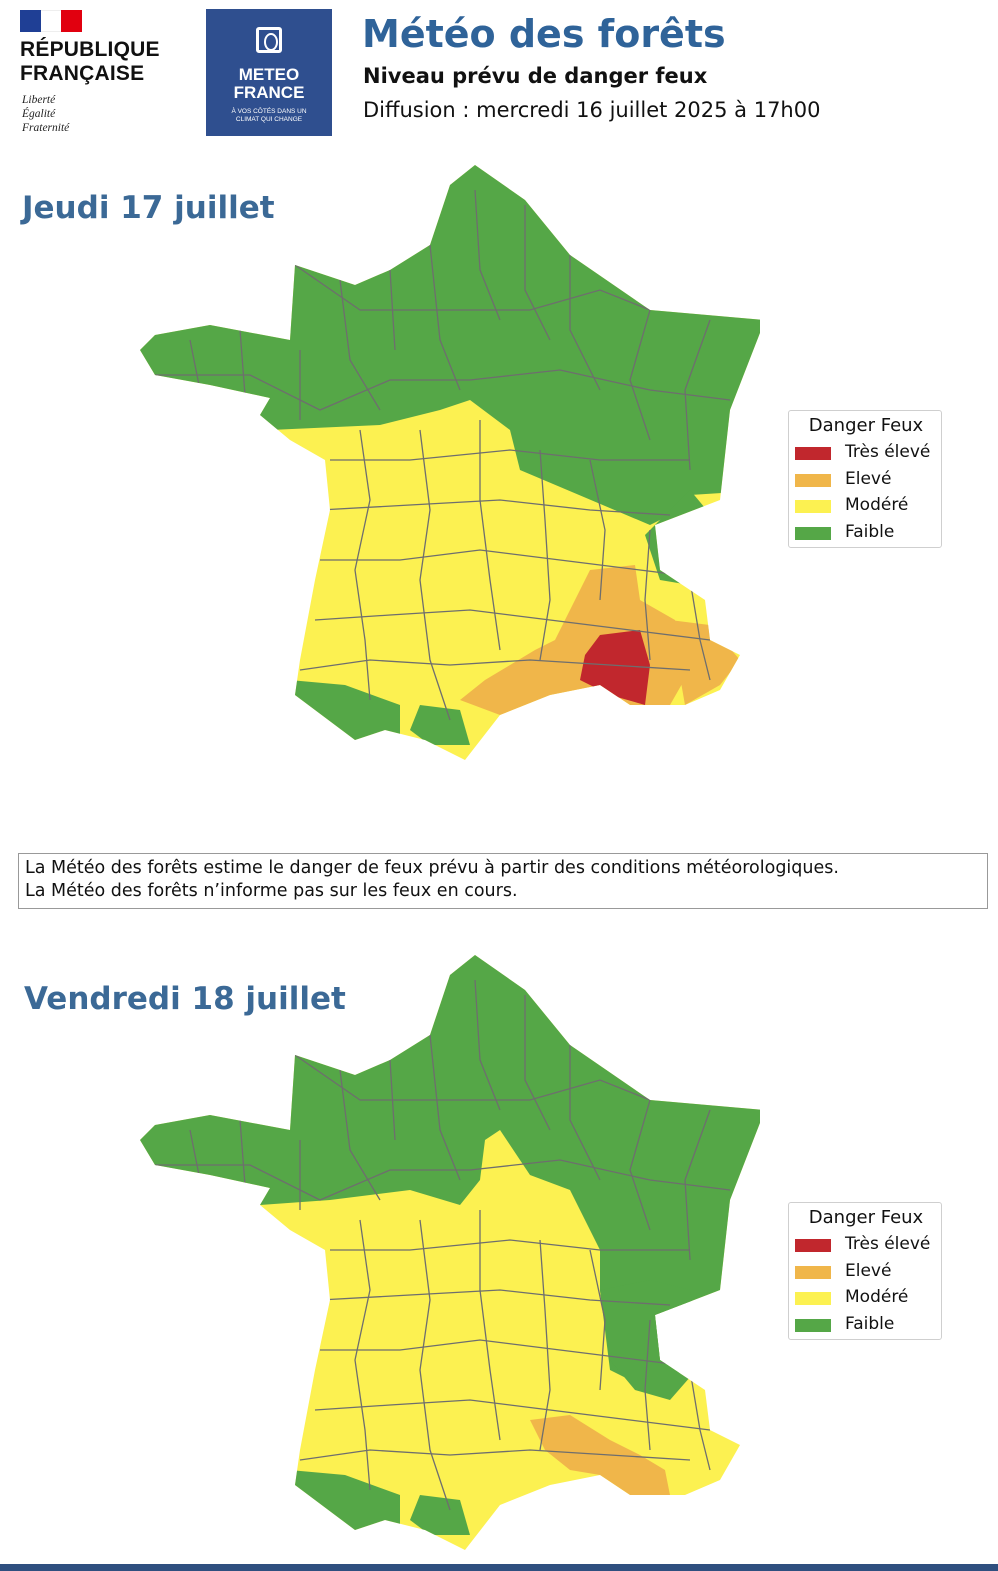 The width and height of the screenshot is (998, 1571). What do you see at coordinates (269, 111) in the screenshot?
I see `meteo-logo-tagline1: À VOS CÔTÉS DANS UN` at bounding box center [269, 111].